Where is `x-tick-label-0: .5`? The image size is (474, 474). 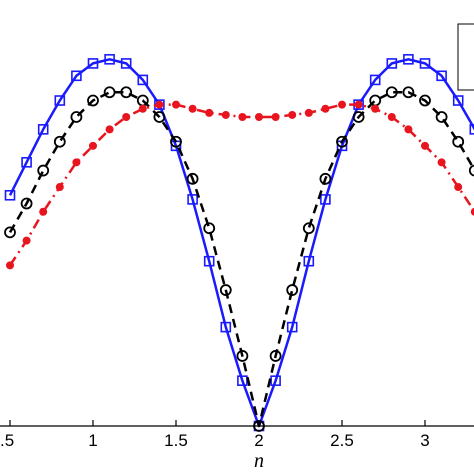
x-tick-label-0: .5 is located at coordinates (7, 440).